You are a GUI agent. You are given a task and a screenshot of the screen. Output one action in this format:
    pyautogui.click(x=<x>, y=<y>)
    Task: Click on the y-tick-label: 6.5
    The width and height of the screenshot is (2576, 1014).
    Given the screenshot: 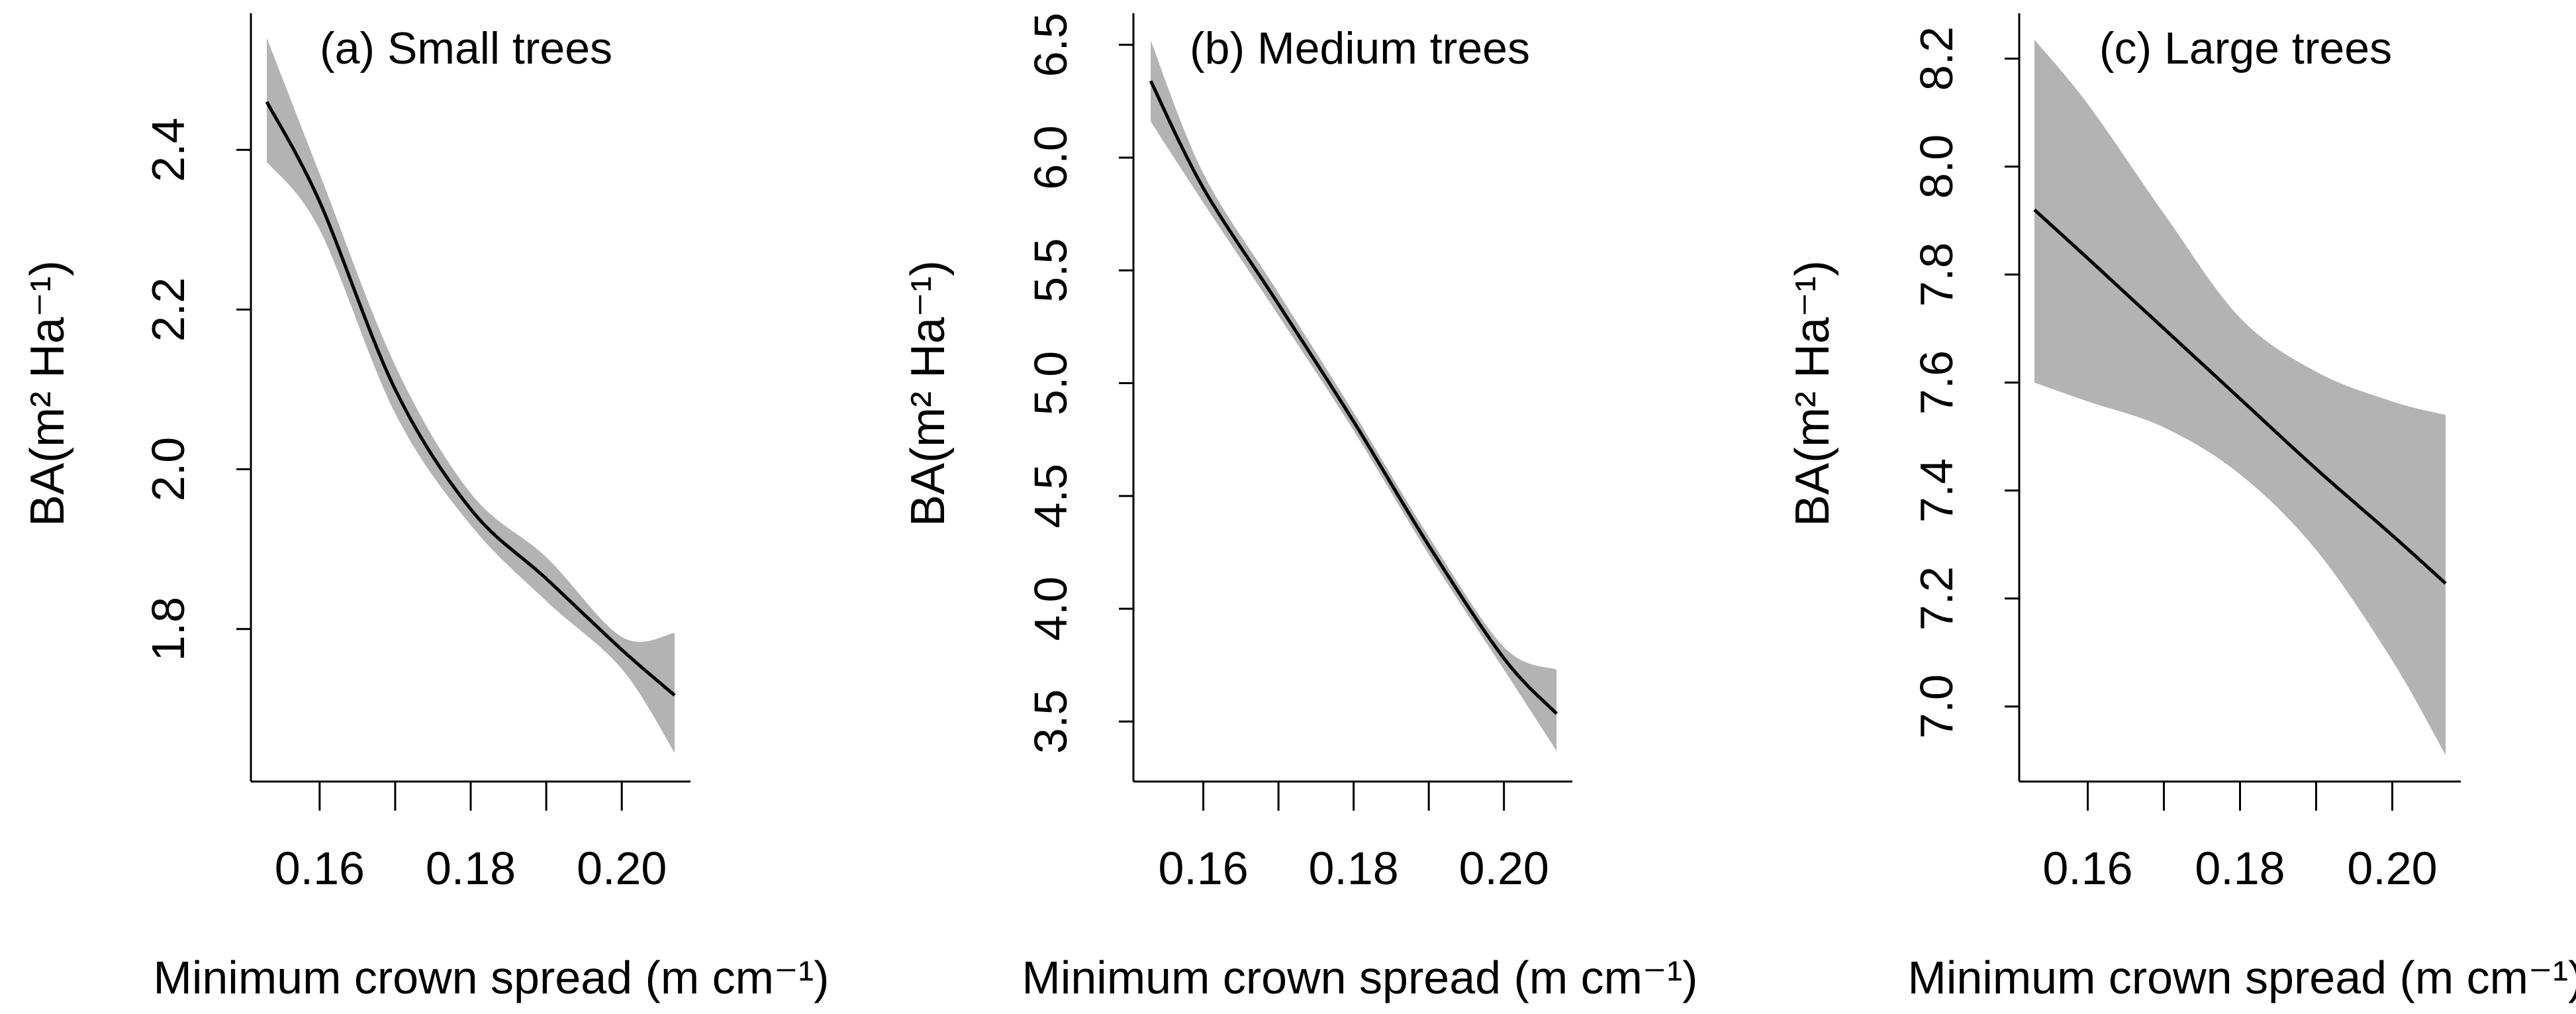 What is the action you would take?
    pyautogui.click(x=1050, y=45)
    